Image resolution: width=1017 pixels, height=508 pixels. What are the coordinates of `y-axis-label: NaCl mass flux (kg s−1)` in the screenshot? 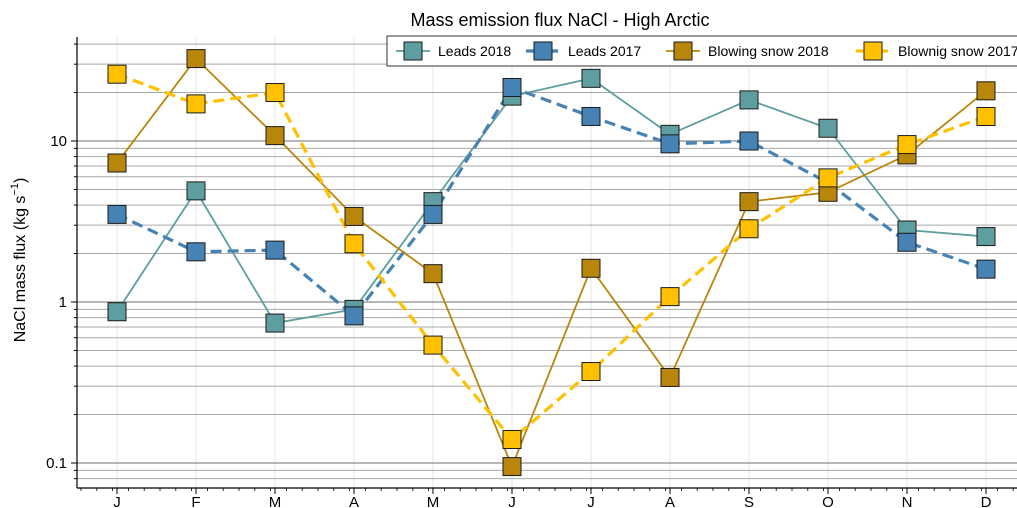 It's located at (19, 260).